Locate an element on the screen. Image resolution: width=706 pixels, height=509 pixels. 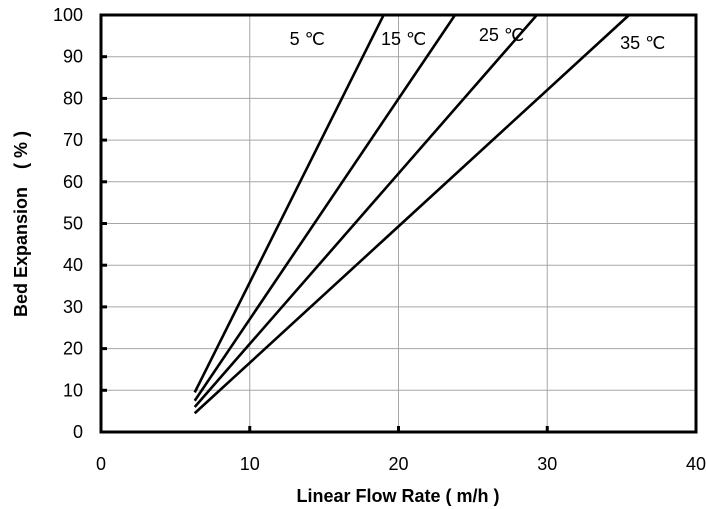
x-tick-label: 0 is located at coordinates (101, 464).